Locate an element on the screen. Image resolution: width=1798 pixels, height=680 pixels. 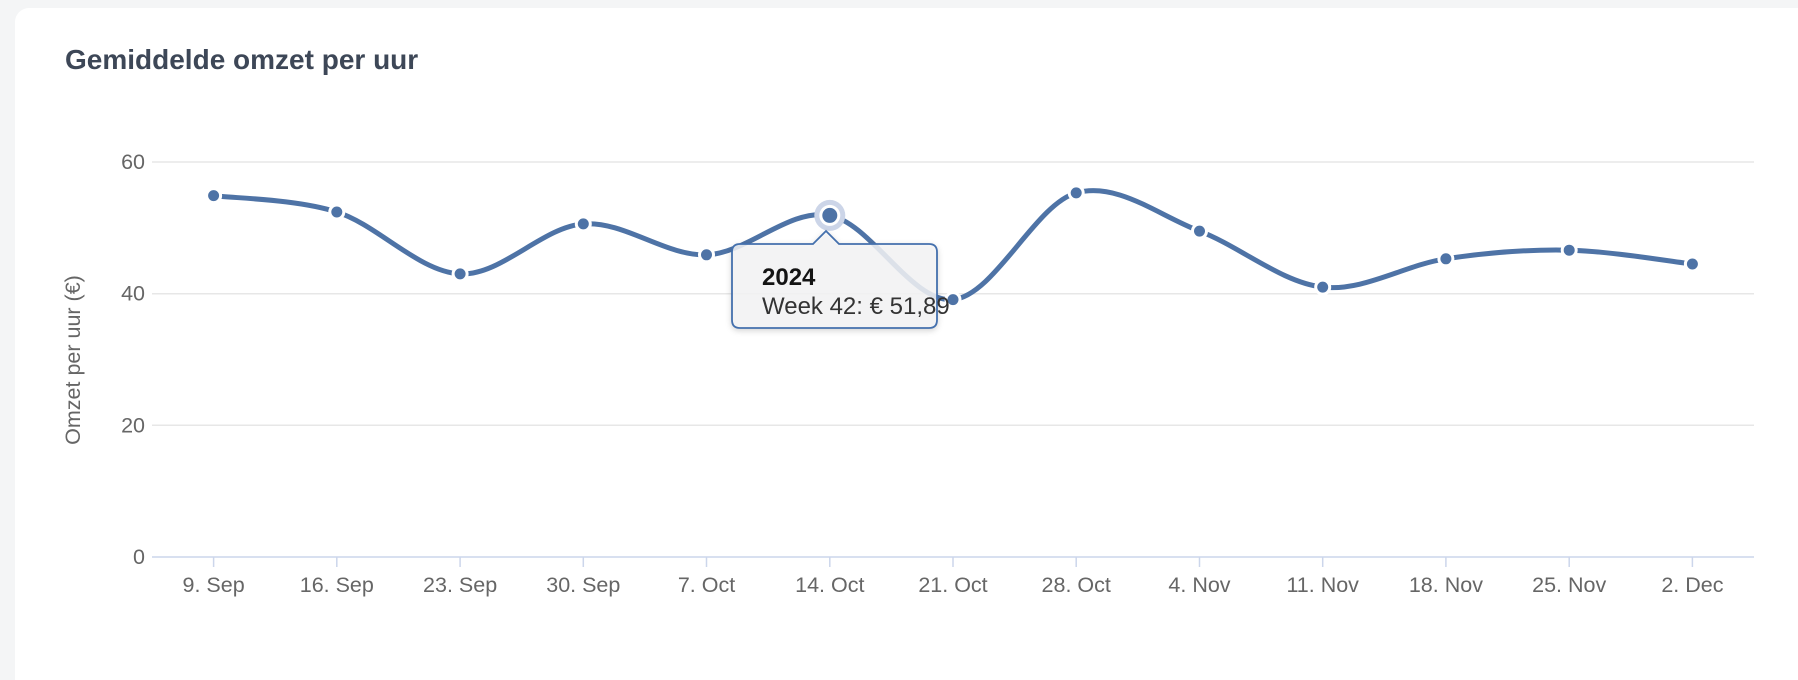
x-axis-label: 16. Sep is located at coordinates (337, 585).